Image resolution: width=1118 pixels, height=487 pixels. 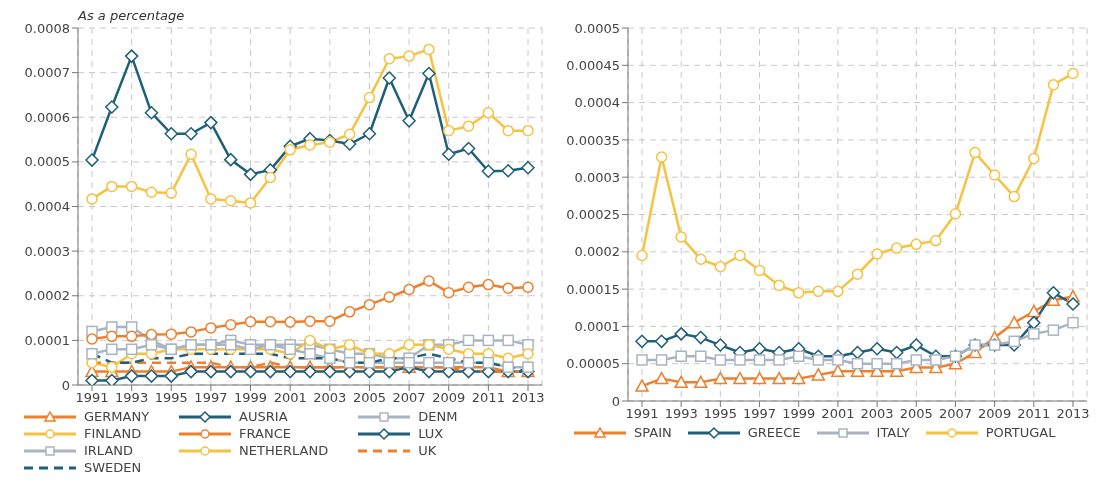 I want to click on legend-label: ITALY, so click(x=893, y=432).